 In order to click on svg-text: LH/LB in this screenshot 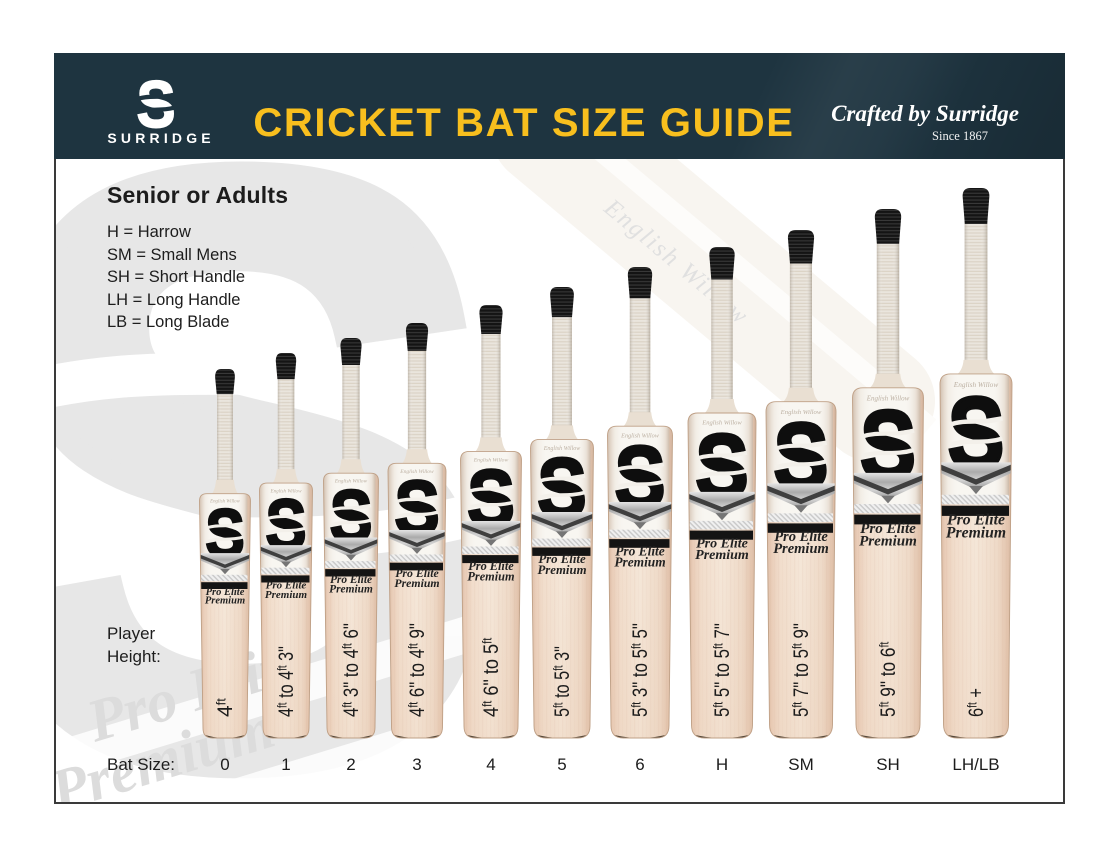, I will do `click(975, 764)`.